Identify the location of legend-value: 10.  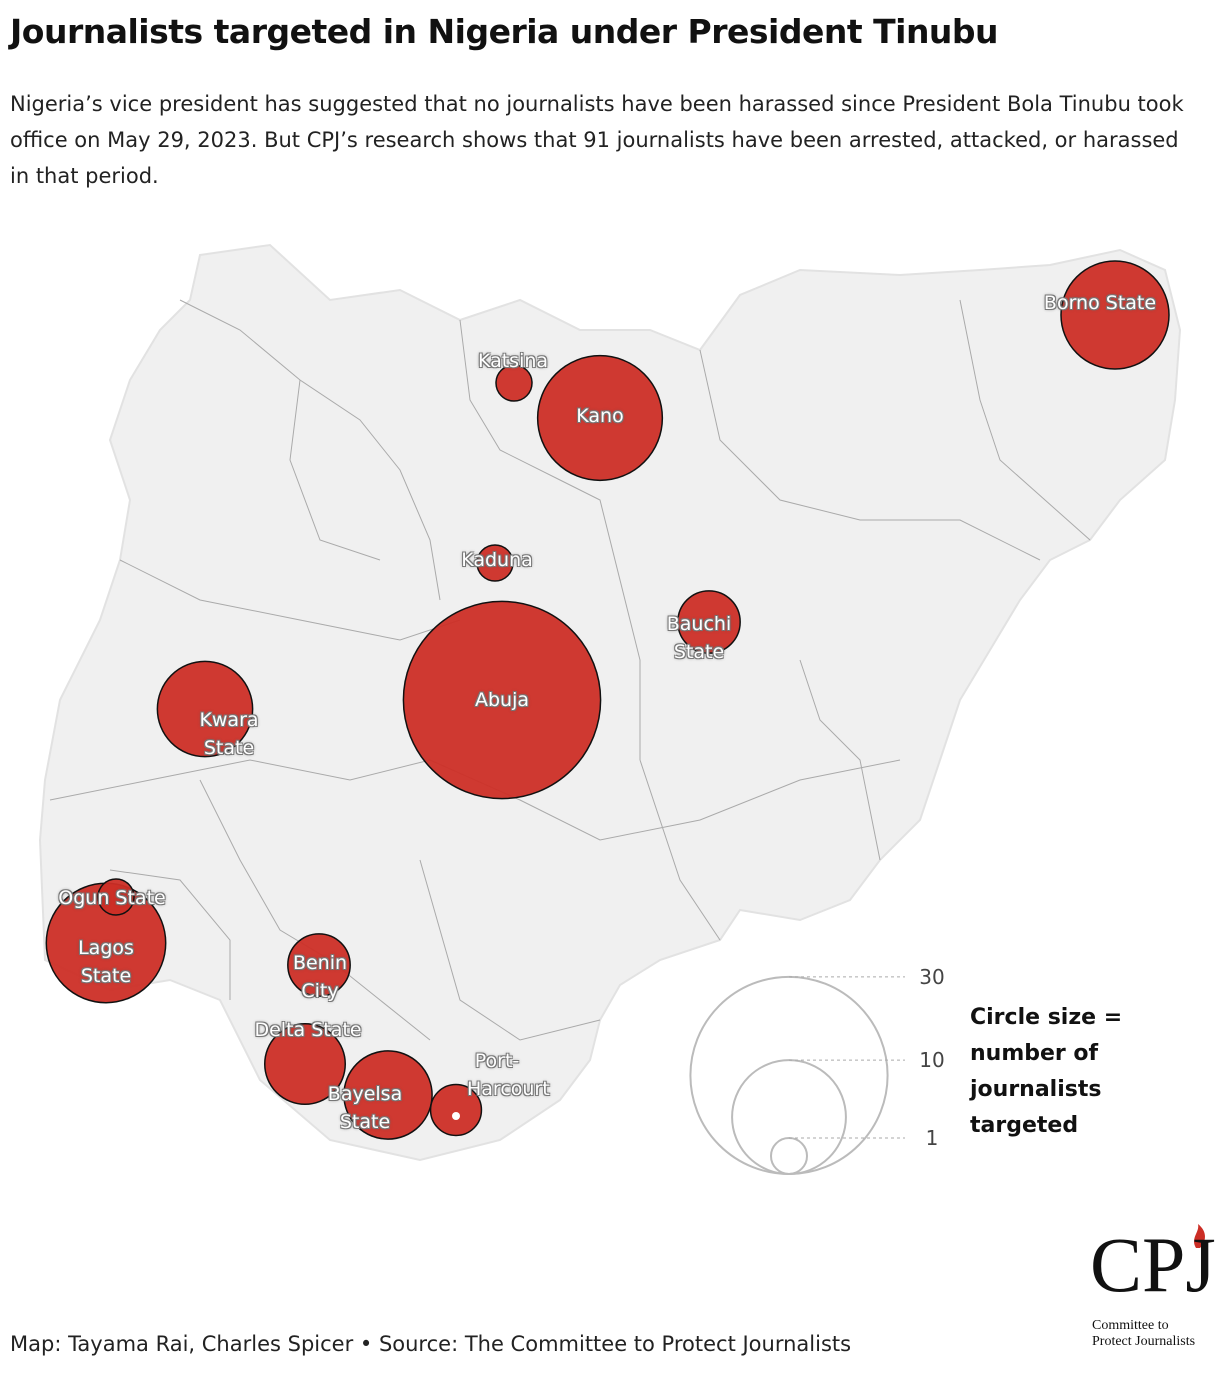
(932, 1060).